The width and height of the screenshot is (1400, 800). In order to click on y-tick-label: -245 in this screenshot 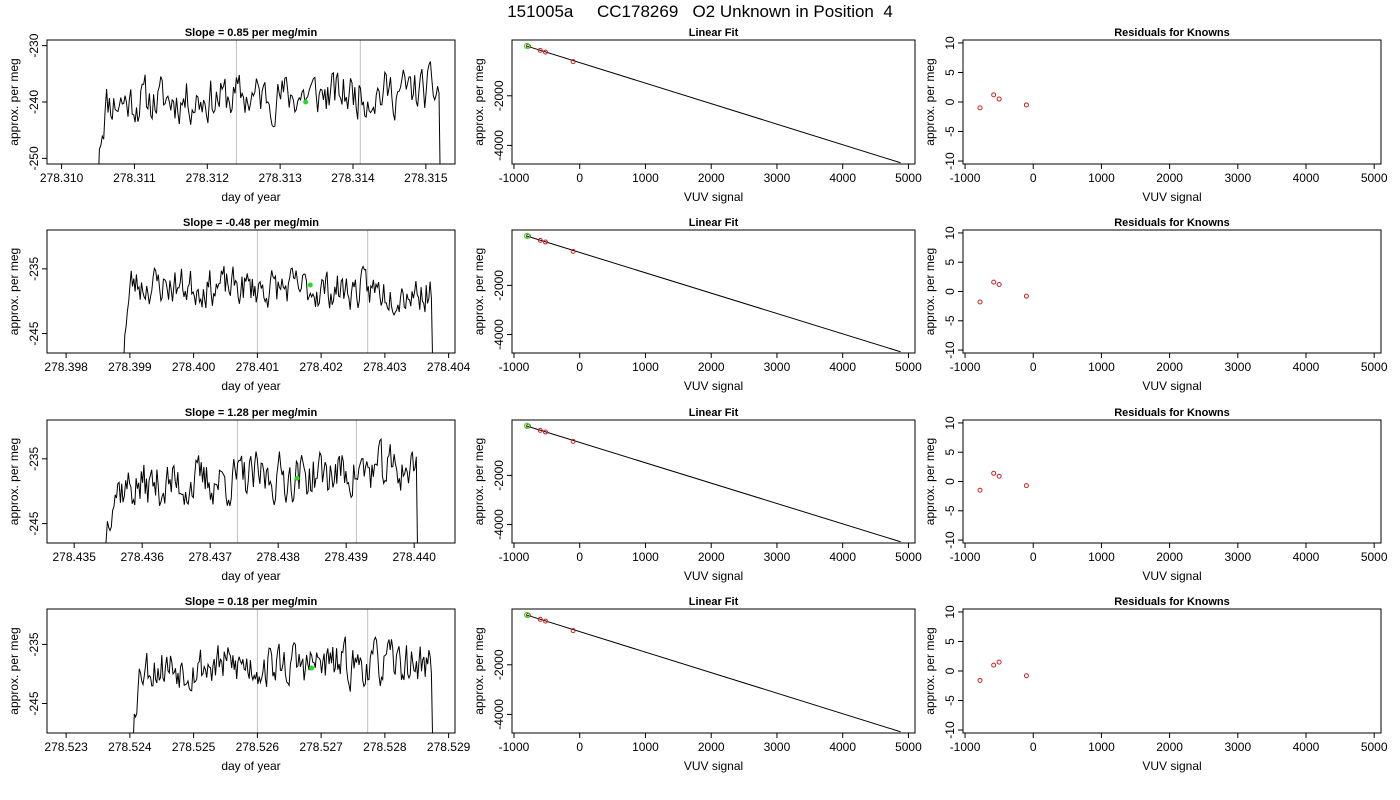, I will do `click(34, 523)`.